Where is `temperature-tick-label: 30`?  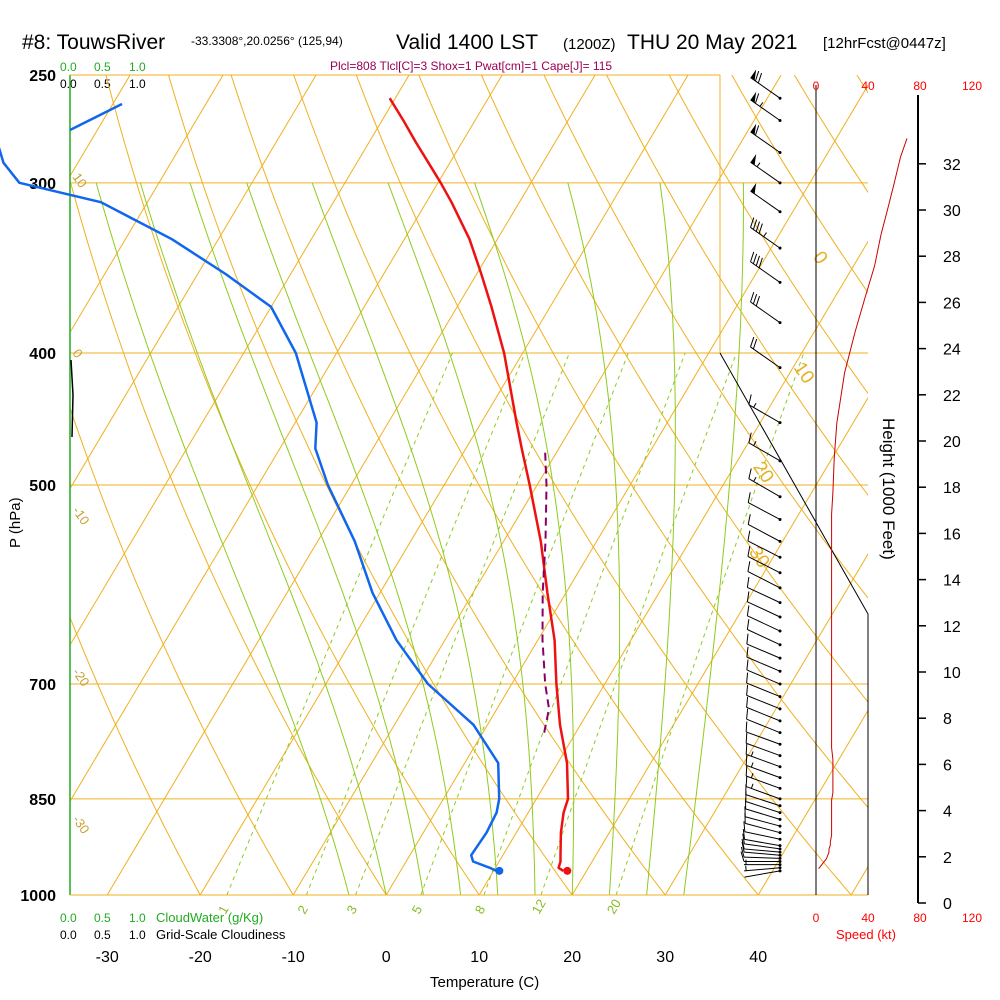
temperature-tick-label: 30 is located at coordinates (665, 957).